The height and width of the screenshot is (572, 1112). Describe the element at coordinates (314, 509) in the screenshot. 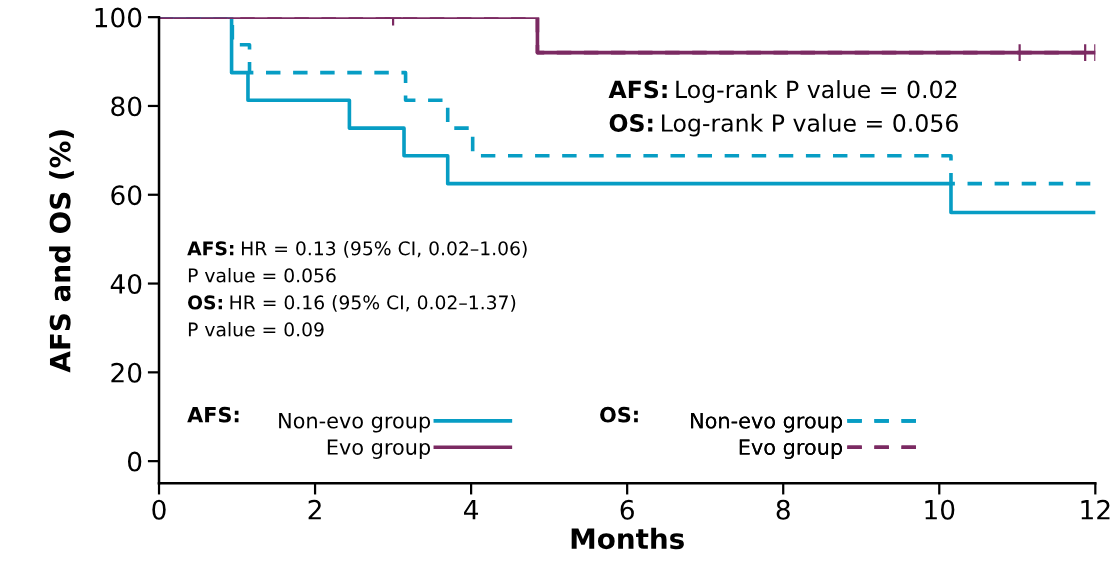

I see `x-tick-label: 2` at that location.